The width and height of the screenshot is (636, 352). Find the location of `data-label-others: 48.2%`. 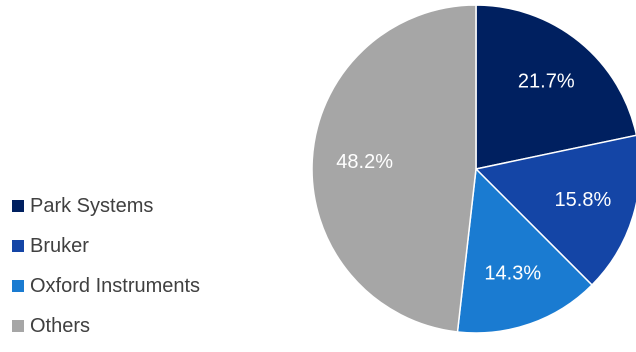

data-label-others: 48.2% is located at coordinates (364, 162).